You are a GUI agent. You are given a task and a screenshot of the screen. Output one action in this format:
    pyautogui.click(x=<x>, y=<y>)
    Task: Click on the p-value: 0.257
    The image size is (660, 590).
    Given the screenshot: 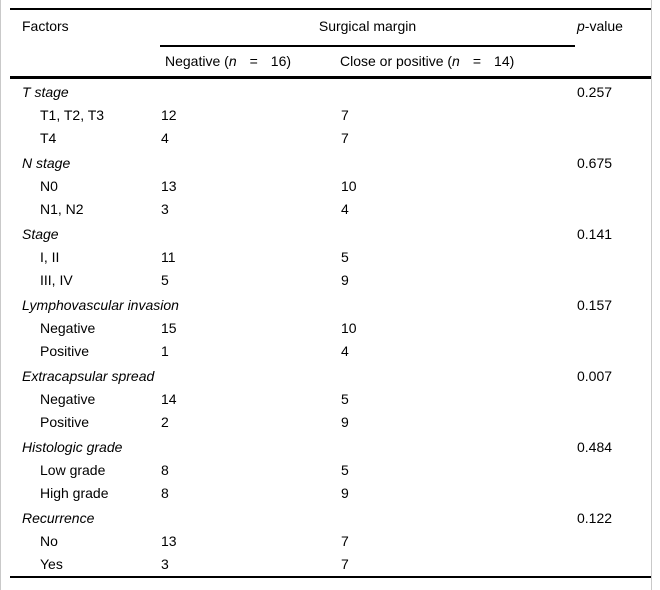 What is the action you would take?
    pyautogui.click(x=595, y=92)
    